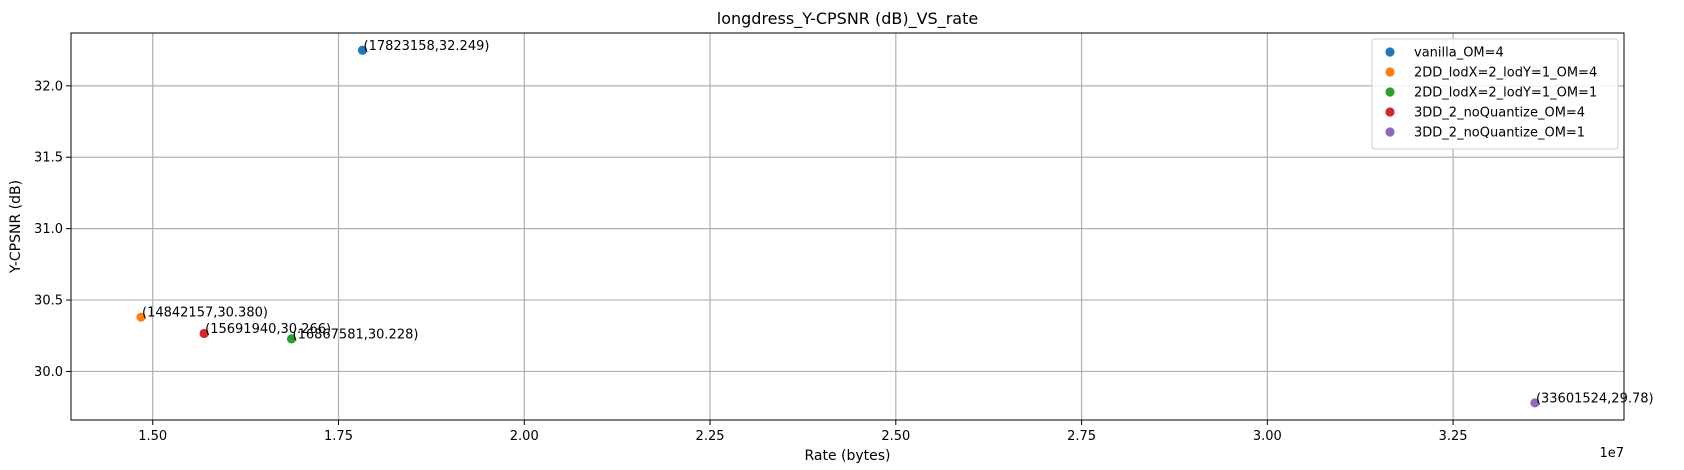 Image resolution: width=1684 pixels, height=470 pixels. Describe the element at coordinates (152, 436) in the screenshot. I see `x-tick-label: 1.50` at that location.